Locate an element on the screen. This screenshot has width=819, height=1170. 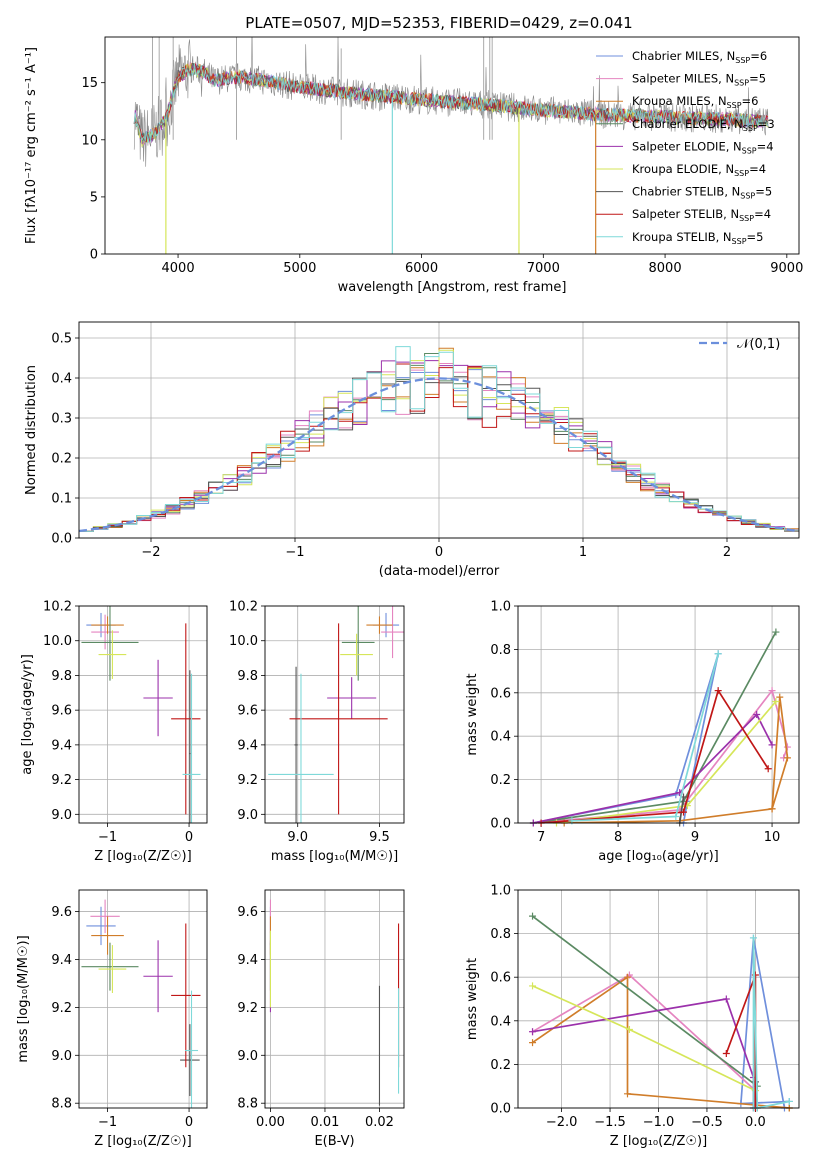
y-tick-label: 10.2 is located at coordinates (243, 607).